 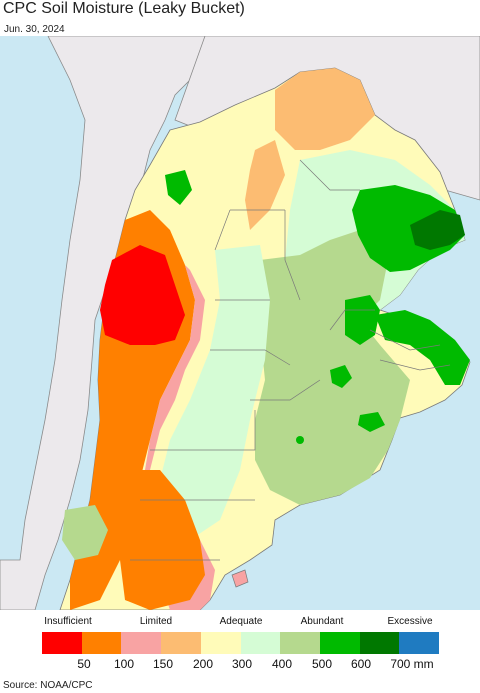 What do you see at coordinates (322, 664) in the screenshot?
I see `legend-tick-500: 500` at bounding box center [322, 664].